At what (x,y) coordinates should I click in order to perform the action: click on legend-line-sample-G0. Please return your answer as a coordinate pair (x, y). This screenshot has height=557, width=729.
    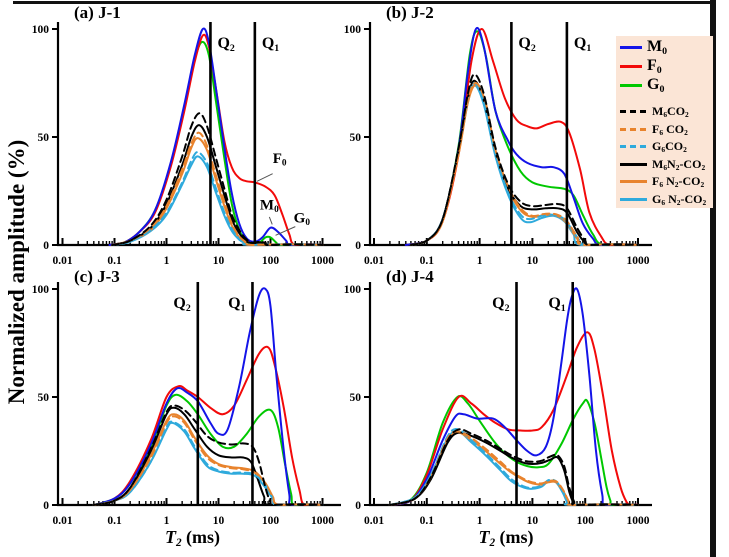
    Looking at the image, I should click on (631, 85).